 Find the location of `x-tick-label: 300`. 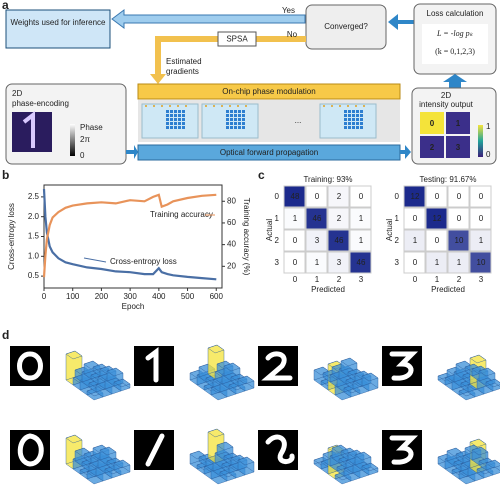

x-tick-label: 300 is located at coordinates (130, 296).